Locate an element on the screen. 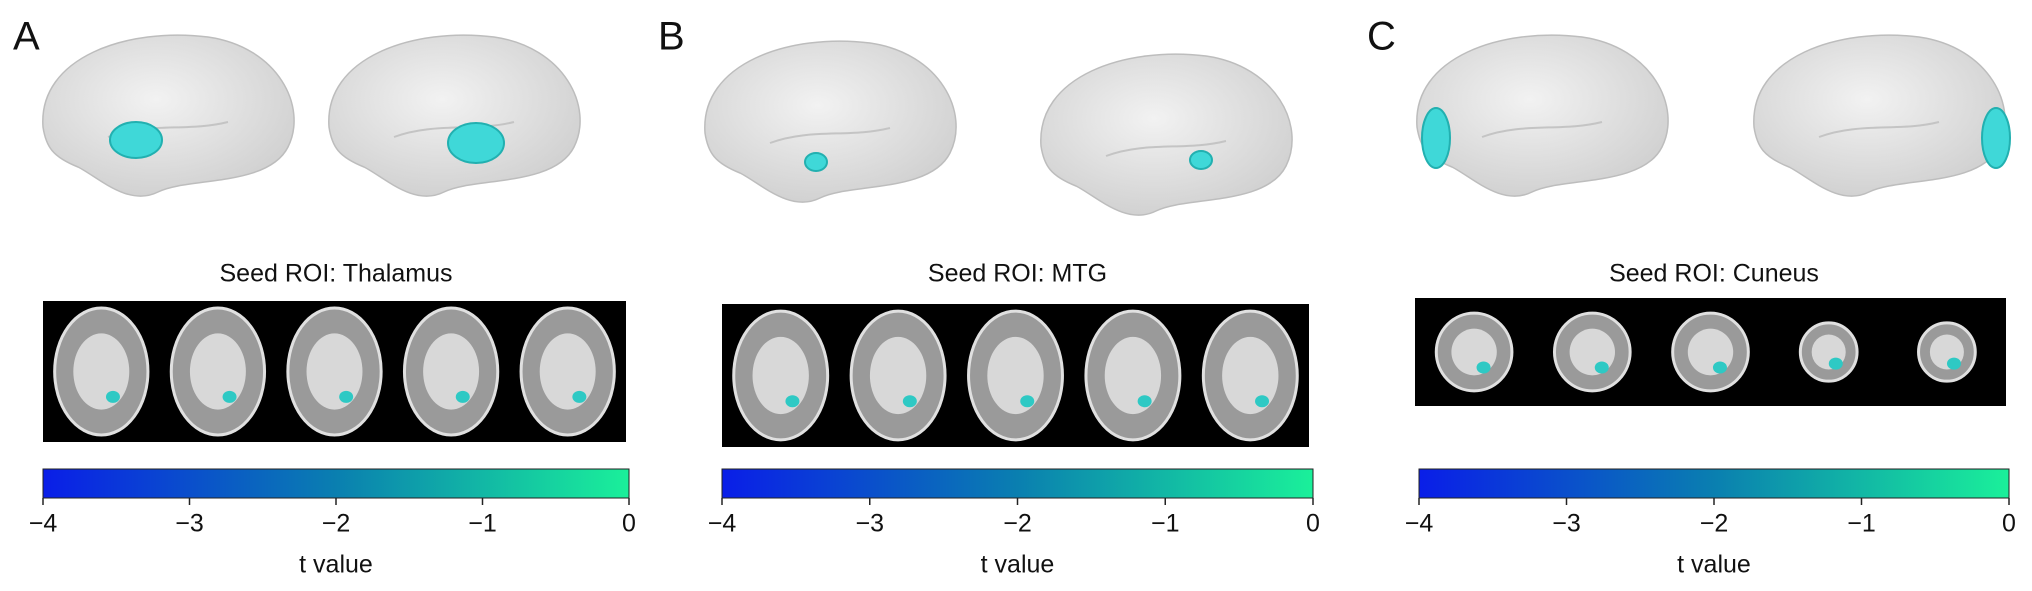 The height and width of the screenshot is (591, 2032). panel-label: C is located at coordinates (1381, 37).